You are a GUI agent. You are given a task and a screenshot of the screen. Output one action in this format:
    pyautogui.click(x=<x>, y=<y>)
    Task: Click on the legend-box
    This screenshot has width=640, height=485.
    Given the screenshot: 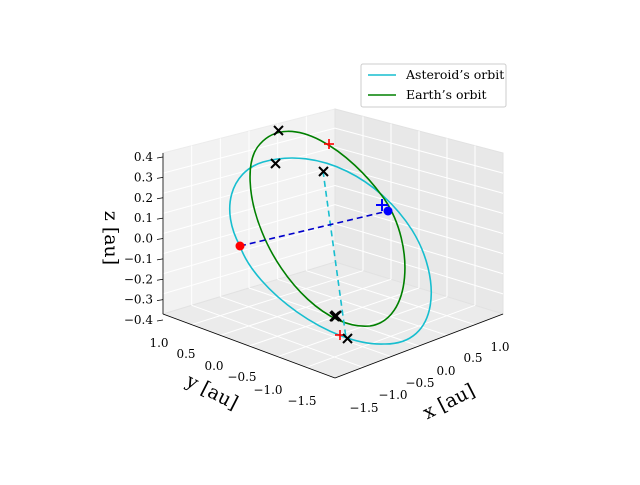 What is the action you would take?
    pyautogui.click(x=433, y=85)
    